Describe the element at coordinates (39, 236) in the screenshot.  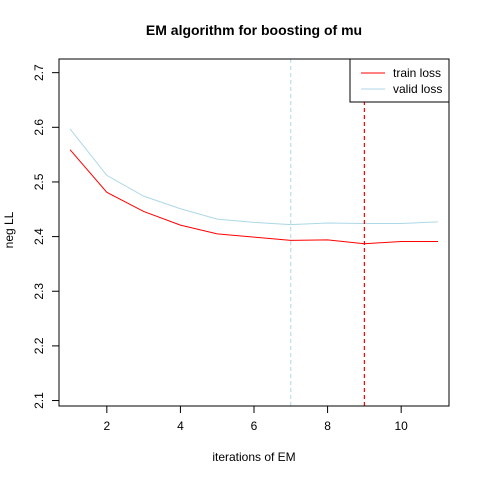
I see `y-tick-label-2.4: 2.4` at that location.